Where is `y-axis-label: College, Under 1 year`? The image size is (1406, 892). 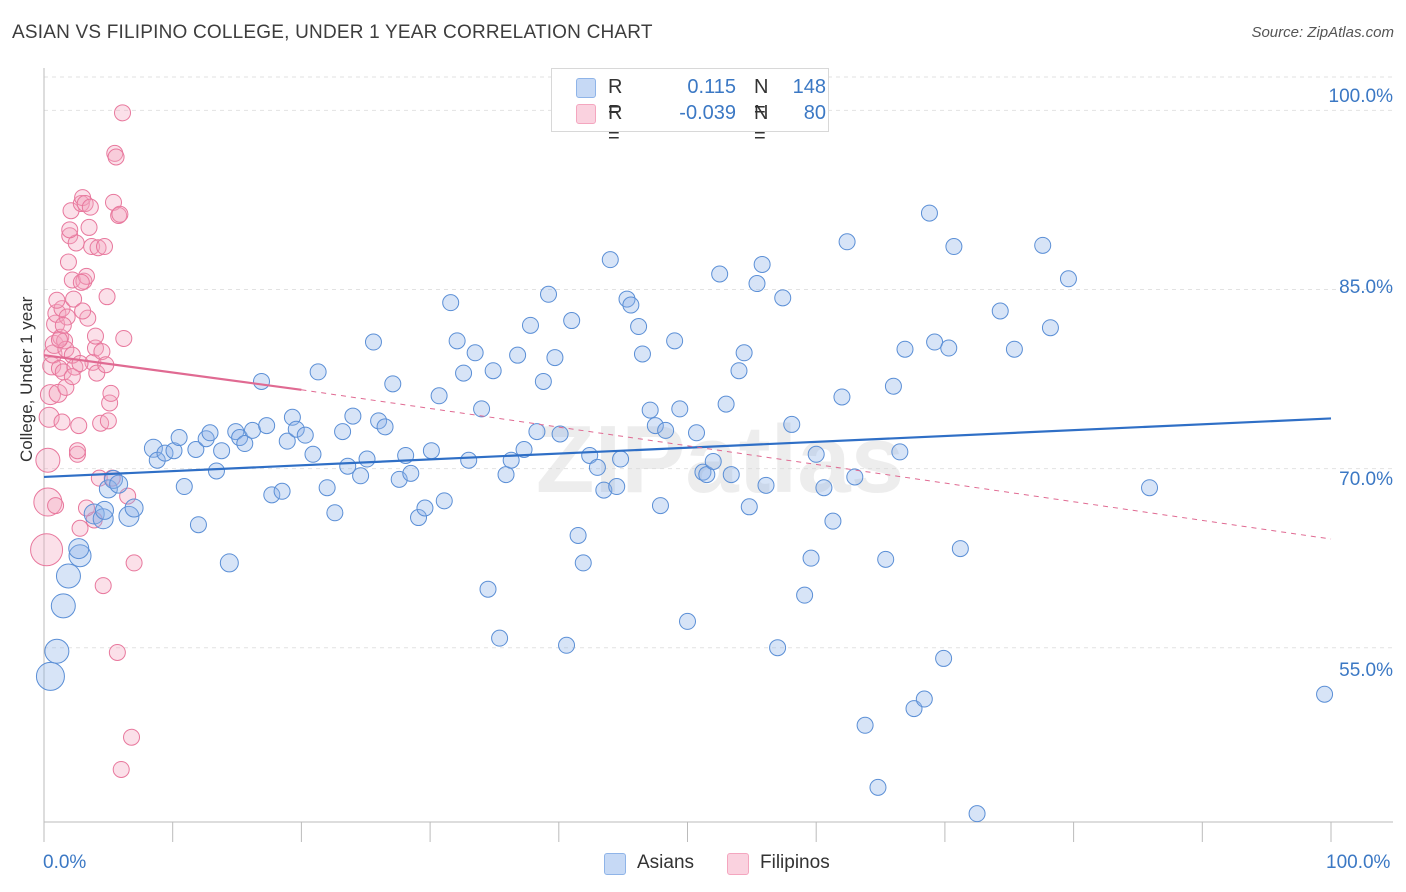
y-axis-label: College, Under 1 year is located at coordinates (26, 379).